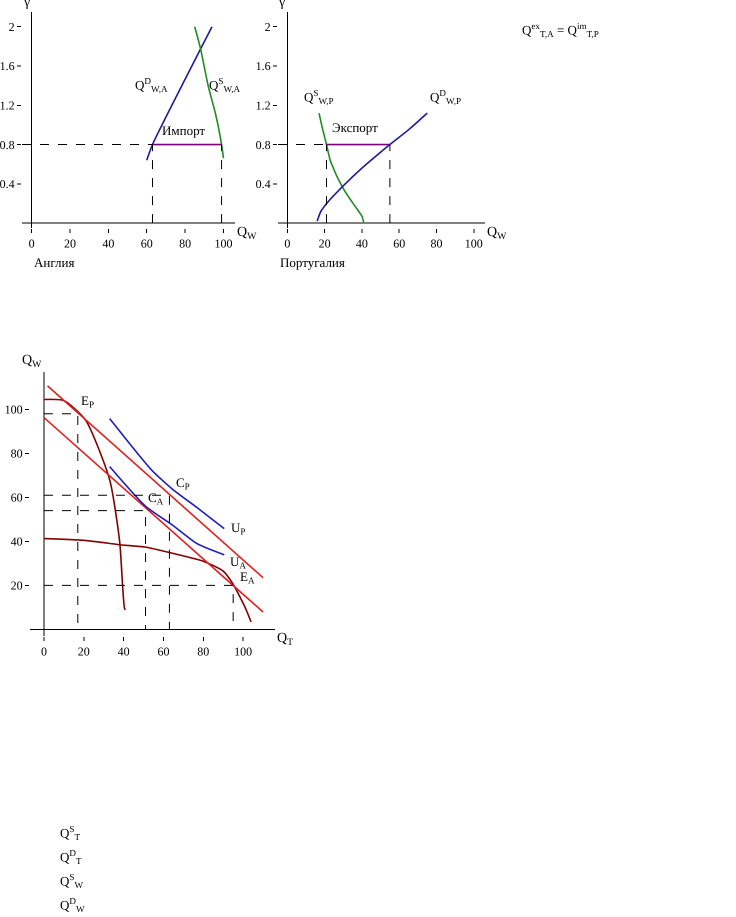 This screenshot has width=736, height=917. Describe the element at coordinates (183, 483) in the screenshot. I see `annotation: C$_{P}$` at that location.